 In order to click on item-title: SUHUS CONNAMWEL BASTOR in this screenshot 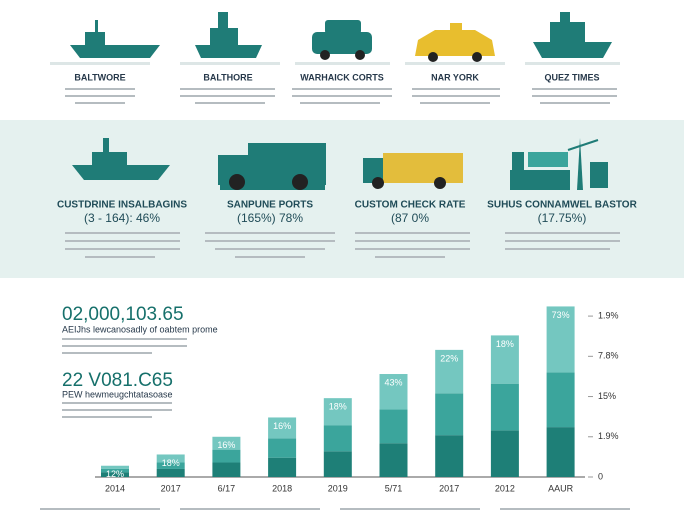, I will do `click(562, 205)`.